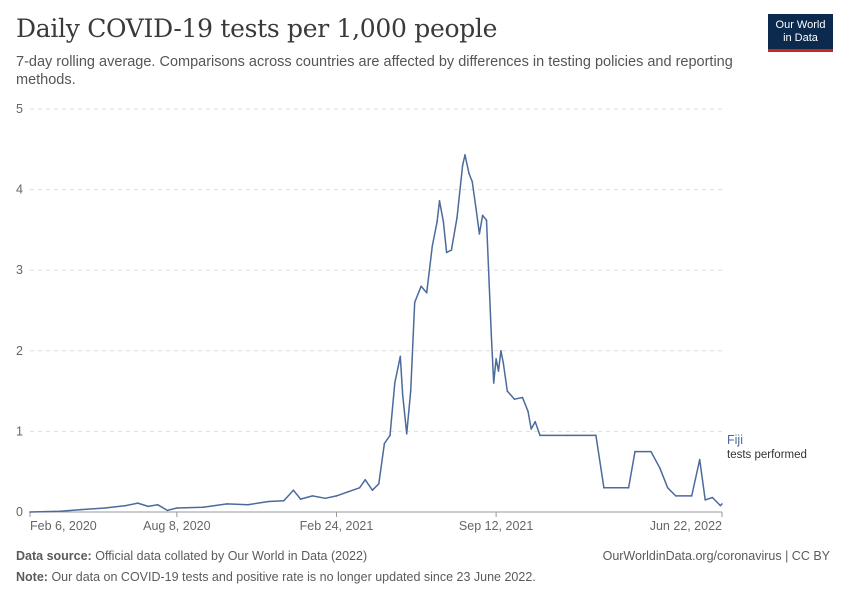 This screenshot has height=600, width=850. What do you see at coordinates (767, 455) in the screenshot?
I see `series-label-suffix: tests performed` at bounding box center [767, 455].